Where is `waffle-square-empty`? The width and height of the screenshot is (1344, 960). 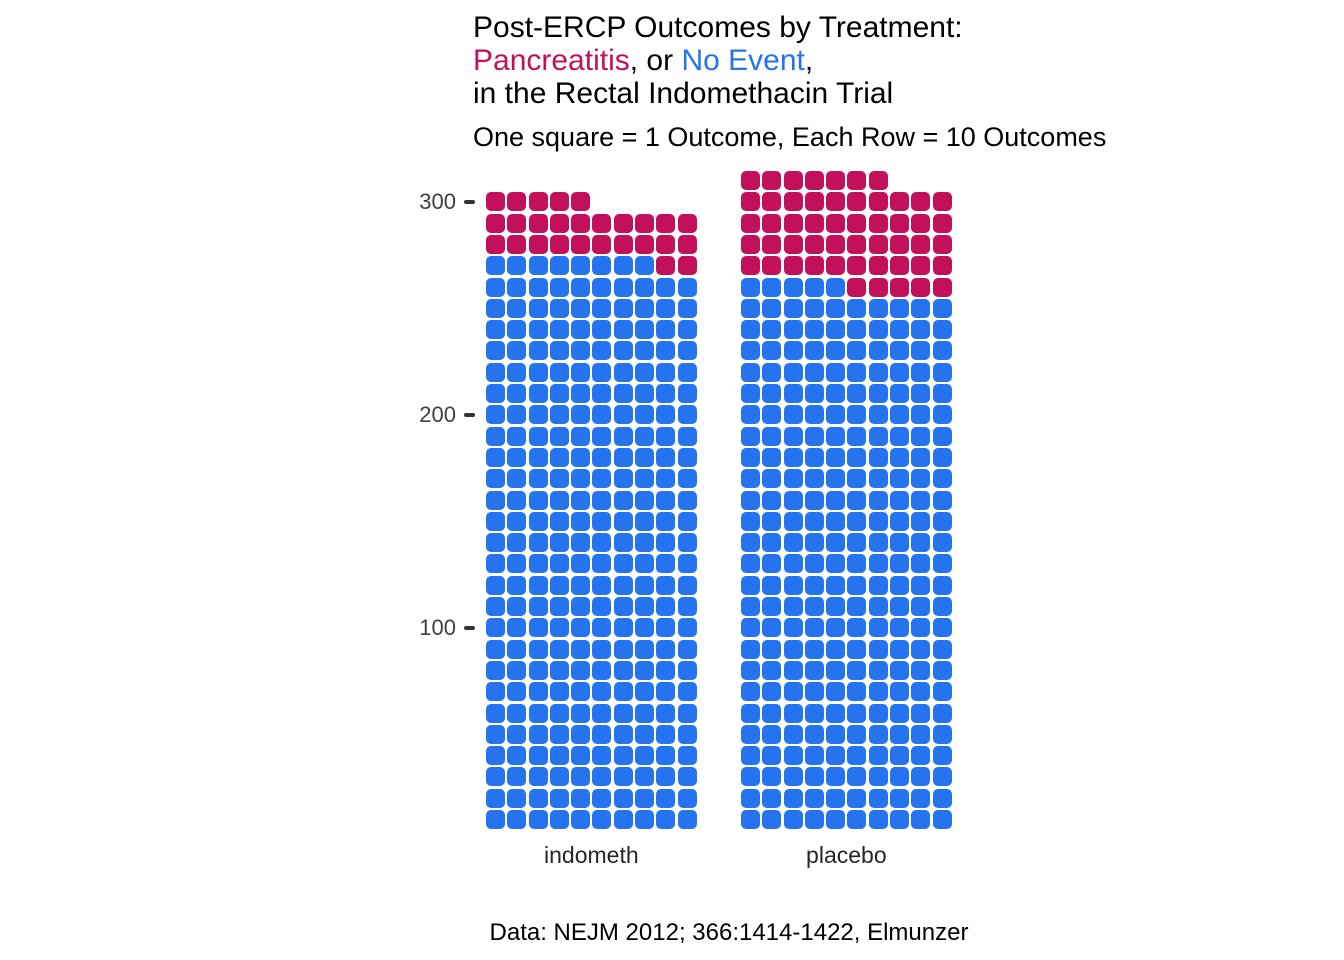
waffle-square-empty is located at coordinates (665, 201).